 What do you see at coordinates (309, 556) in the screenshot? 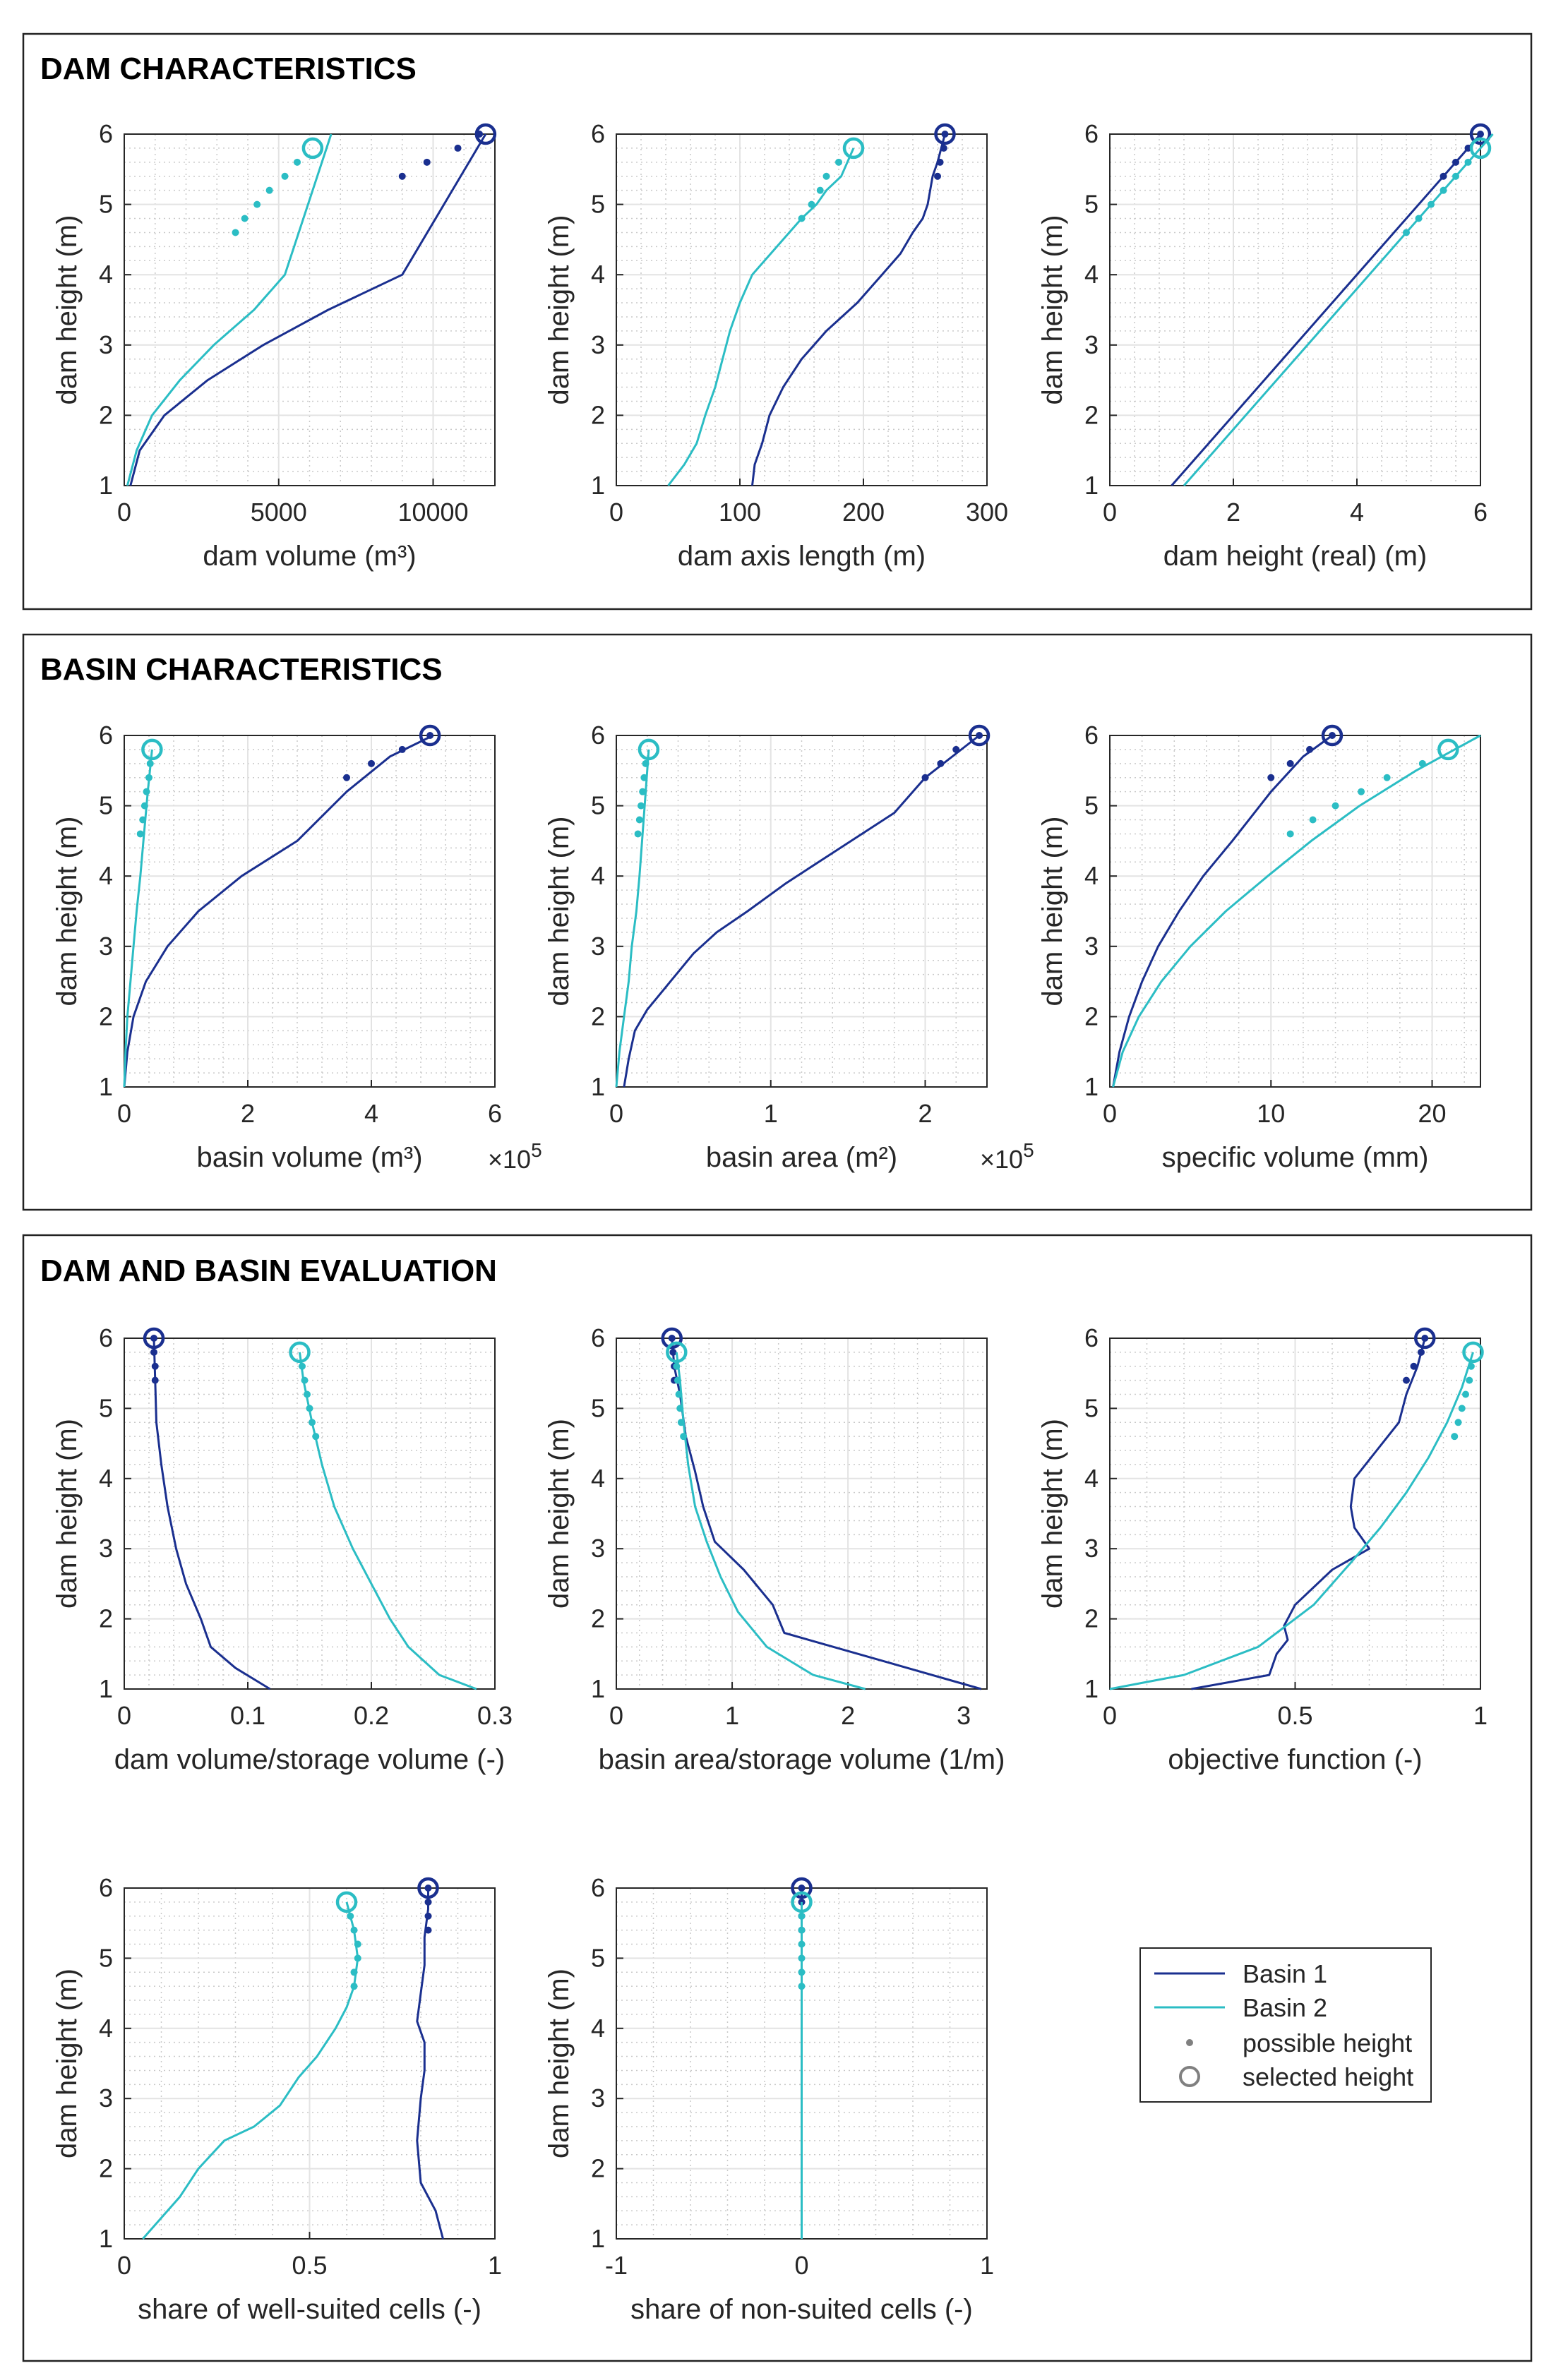
I see `x-axis-label: dam volume (m³)` at bounding box center [309, 556].